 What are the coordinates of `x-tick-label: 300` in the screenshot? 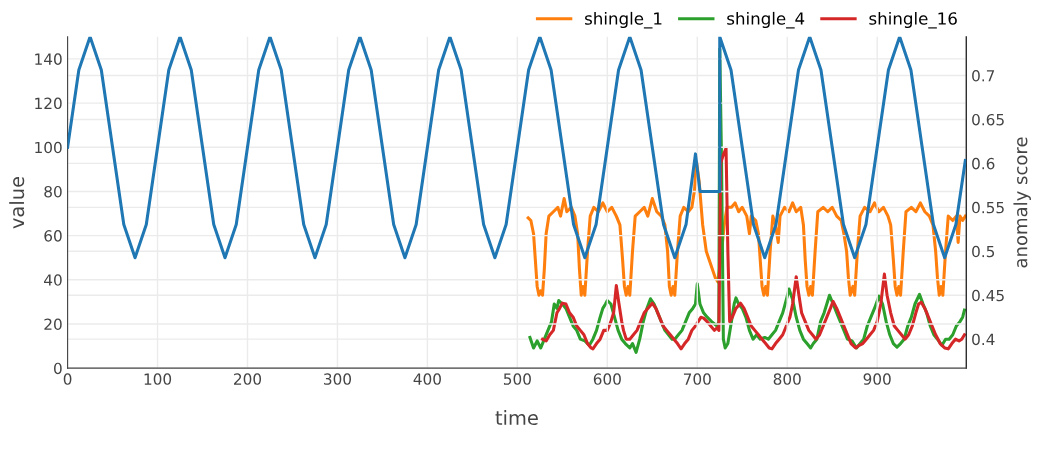 It's located at (338, 379).